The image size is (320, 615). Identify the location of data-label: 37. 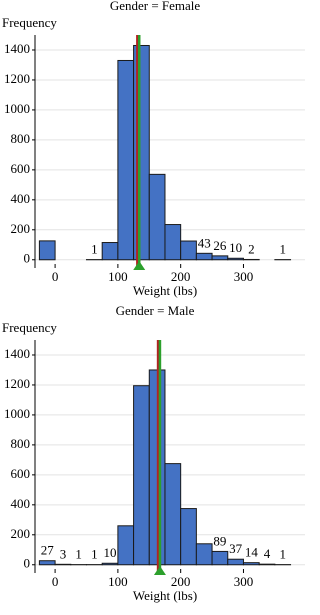
(236, 548).